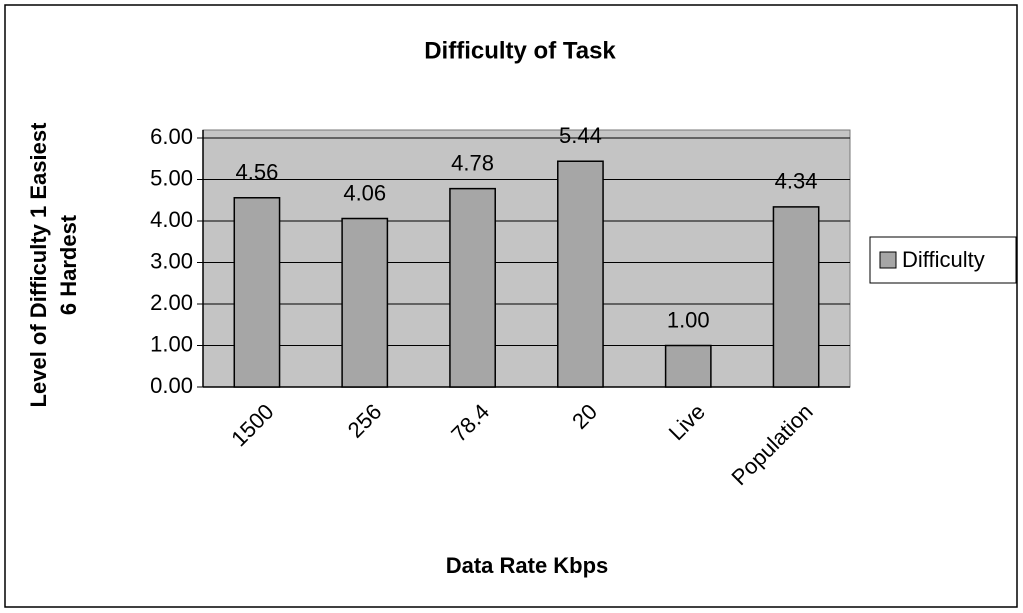 This screenshot has height=613, width=1023. What do you see at coordinates (171, 177) in the screenshot?
I see `y-tick-label: 5.00` at bounding box center [171, 177].